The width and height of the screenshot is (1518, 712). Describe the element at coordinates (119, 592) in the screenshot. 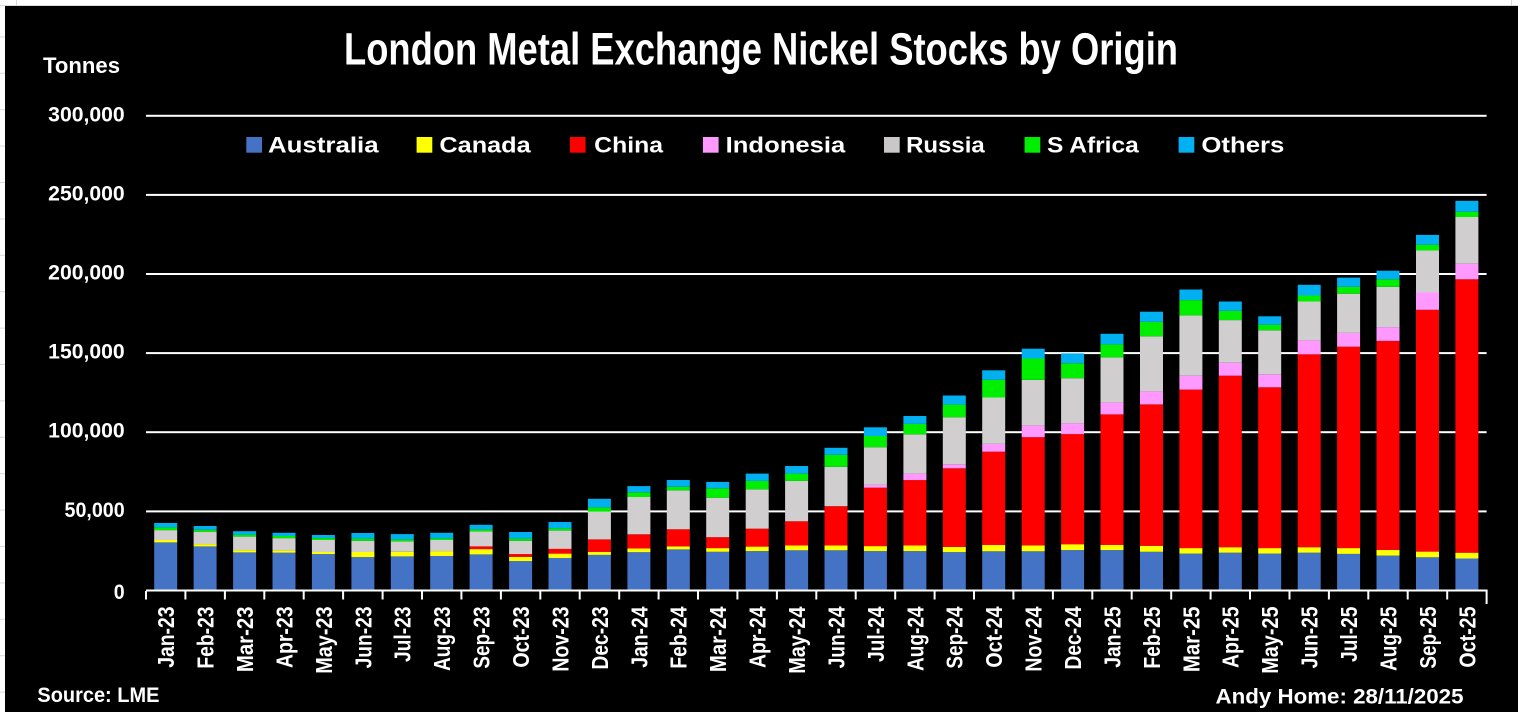

I see `svg-text: 0` at that location.